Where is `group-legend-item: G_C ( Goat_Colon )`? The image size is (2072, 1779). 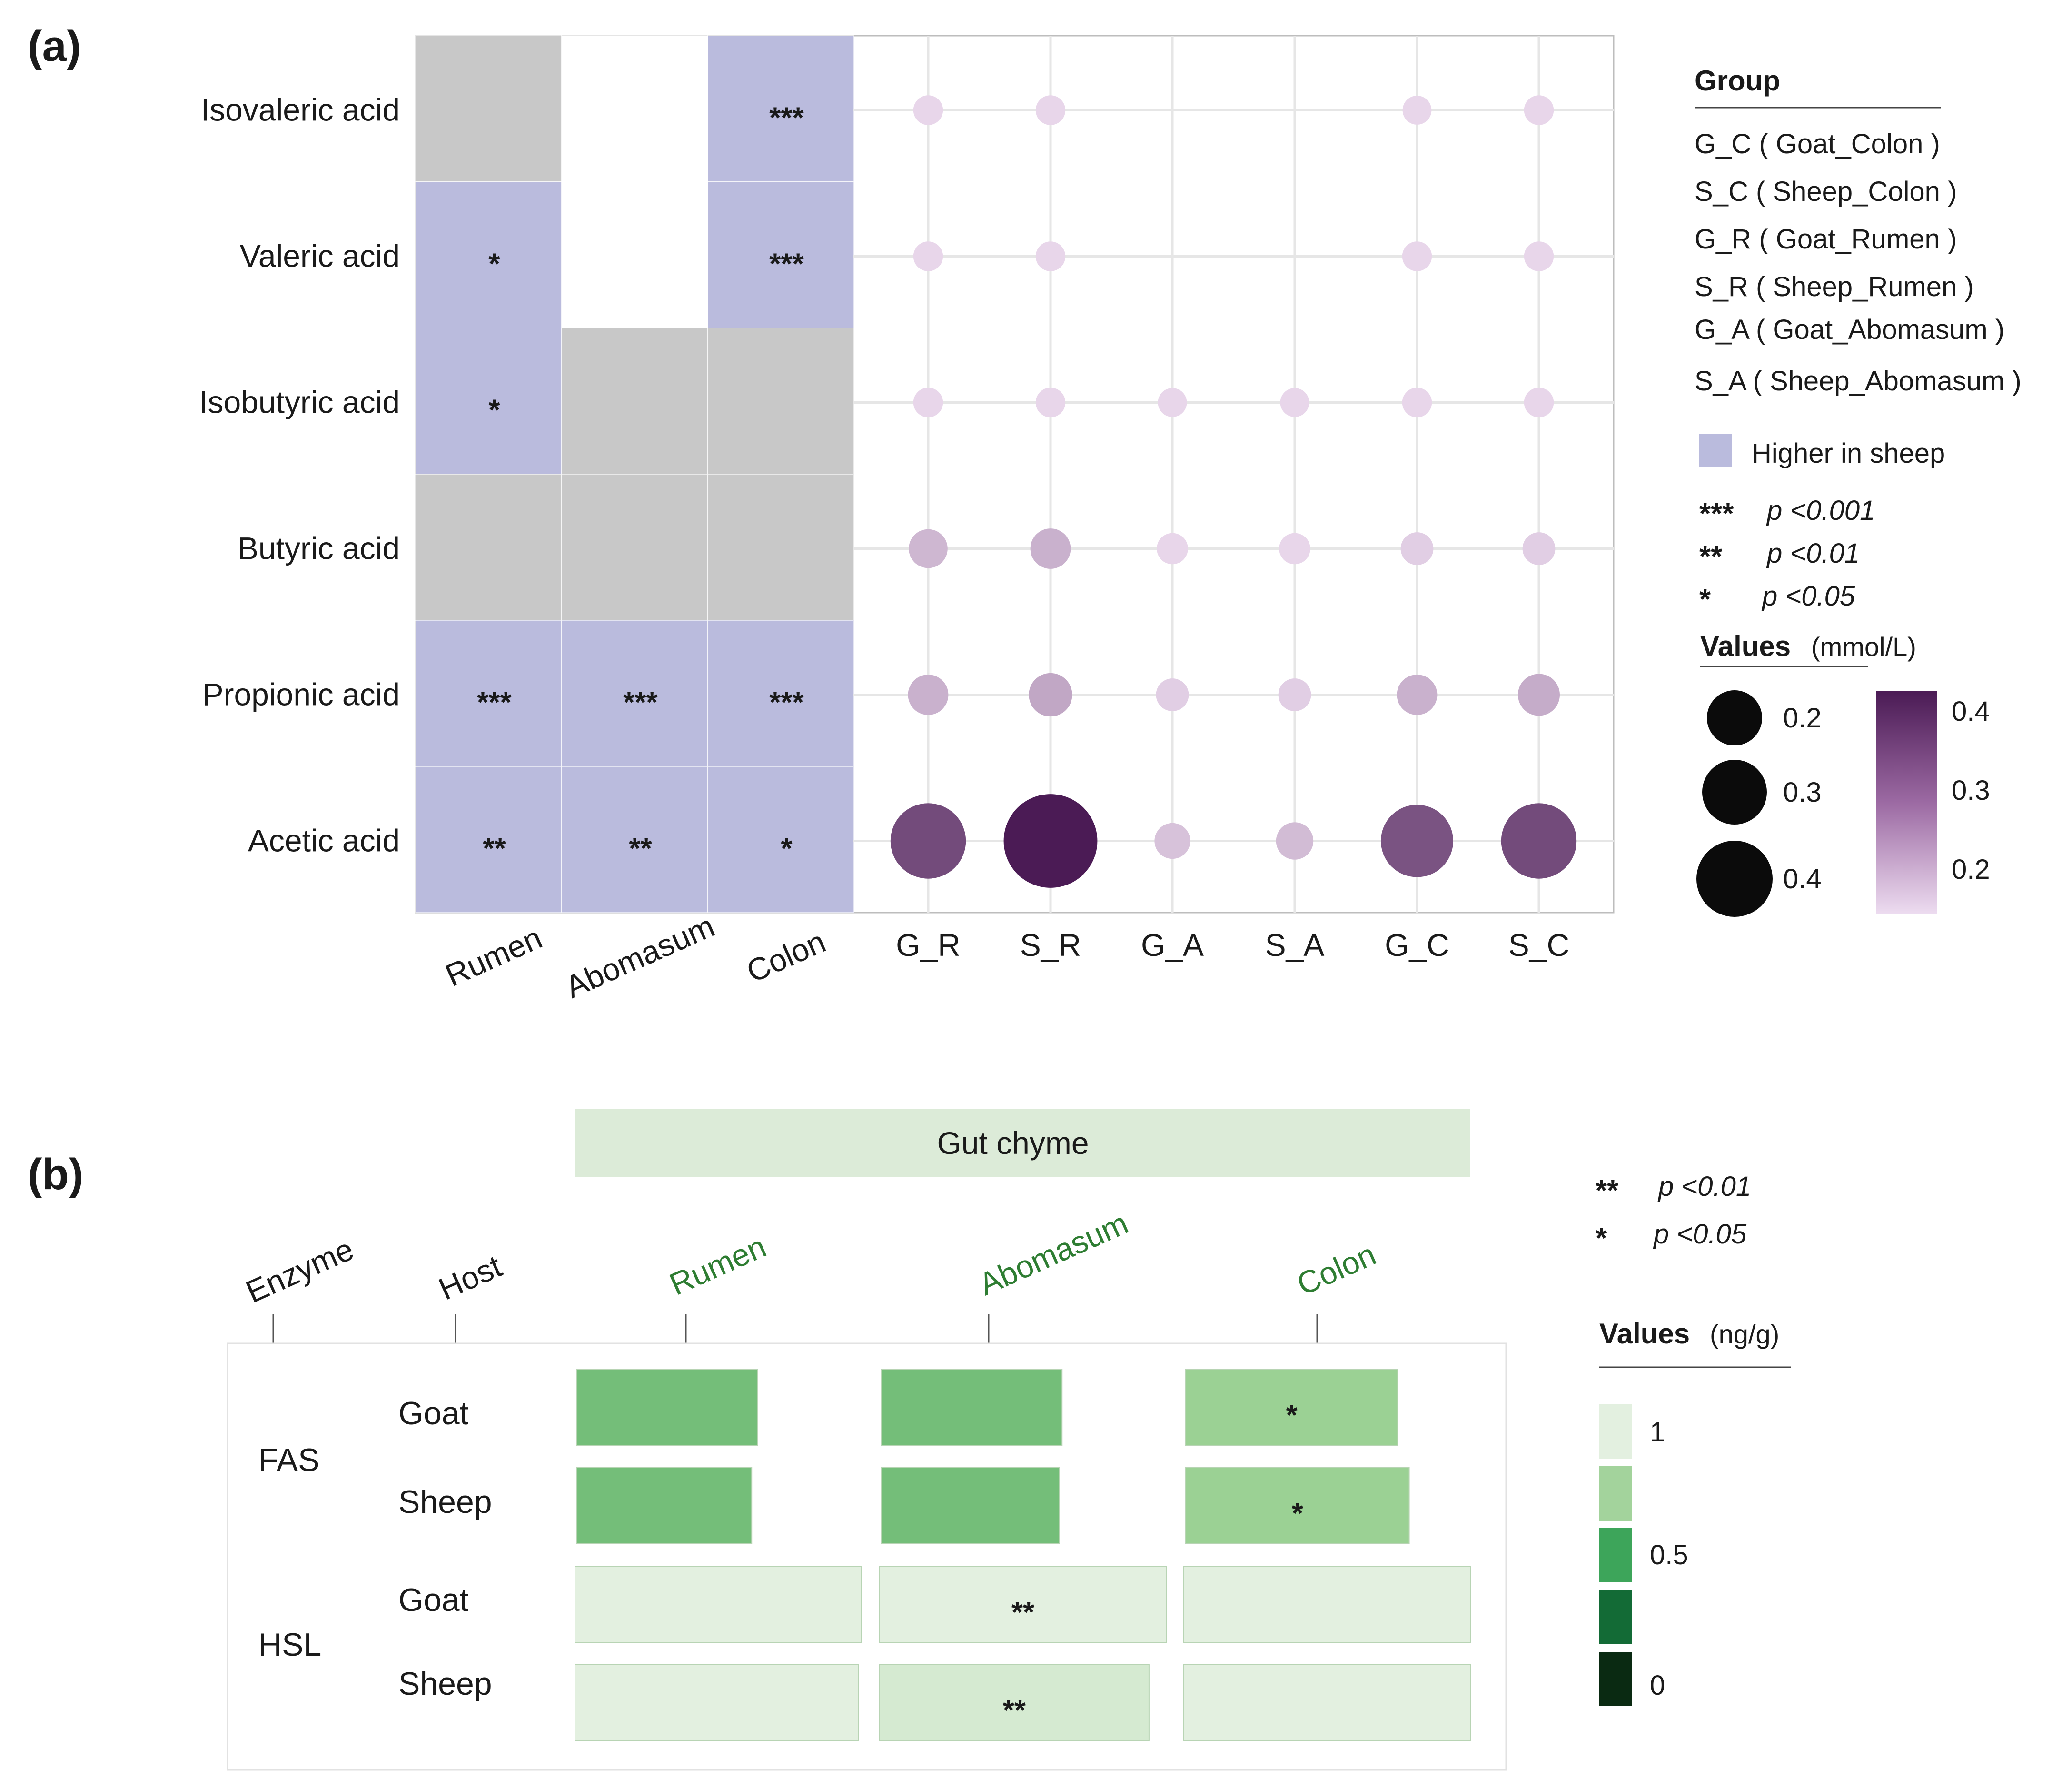
group-legend-item: G_C ( Goat_Colon ) is located at coordinates (1817, 144).